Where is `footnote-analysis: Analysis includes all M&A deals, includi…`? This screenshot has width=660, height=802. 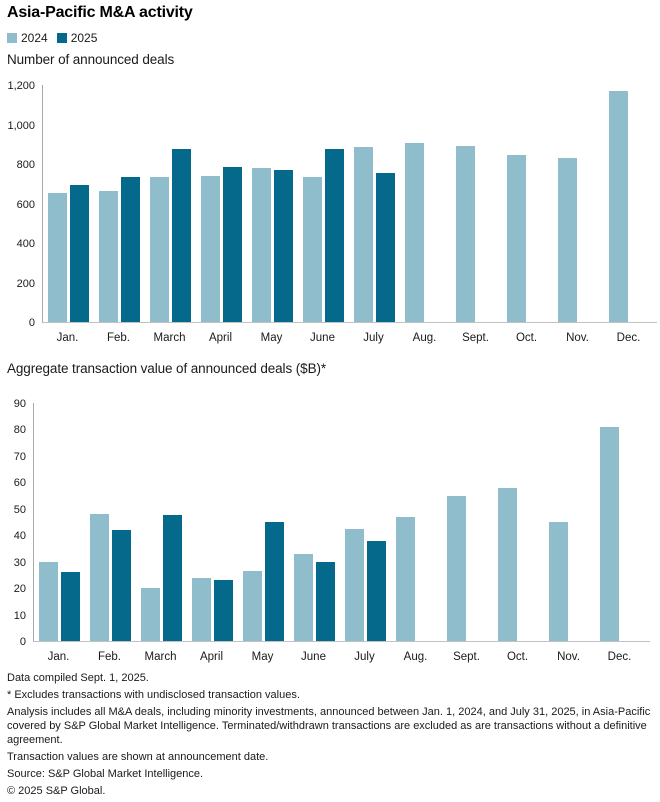 footnote-analysis: Analysis includes all M&A deals, includi… is located at coordinates (329, 726).